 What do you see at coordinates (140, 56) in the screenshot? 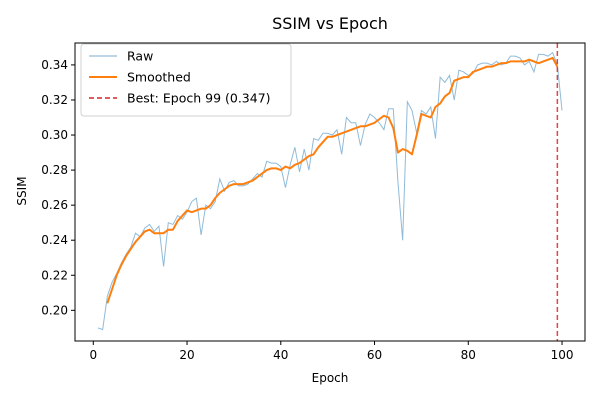
I see `legend-raw-label: Raw` at bounding box center [140, 56].